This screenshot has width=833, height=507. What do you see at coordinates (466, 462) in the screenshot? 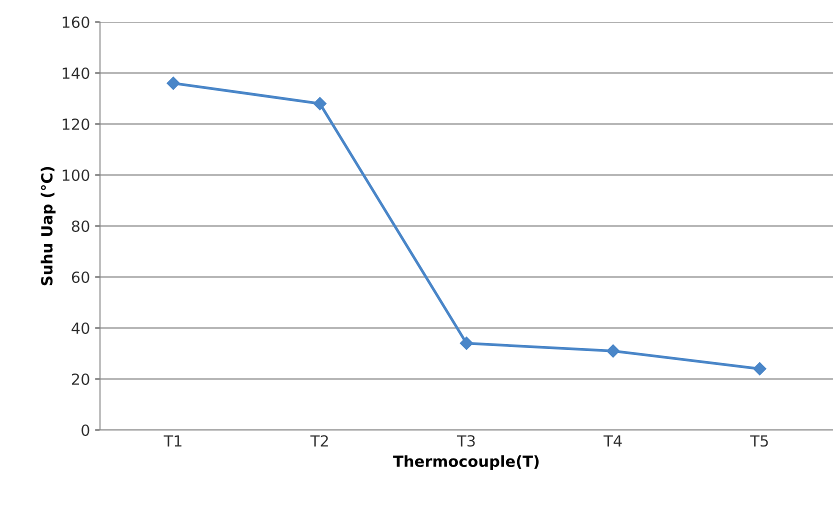
I see `x-axis-title: Thermocouple(T)` at bounding box center [466, 462].